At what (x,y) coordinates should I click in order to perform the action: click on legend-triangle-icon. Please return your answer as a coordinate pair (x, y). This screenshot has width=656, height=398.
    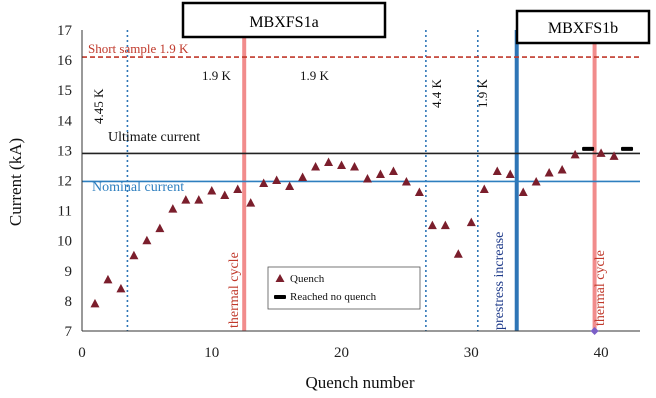
    Looking at the image, I should click on (280, 278).